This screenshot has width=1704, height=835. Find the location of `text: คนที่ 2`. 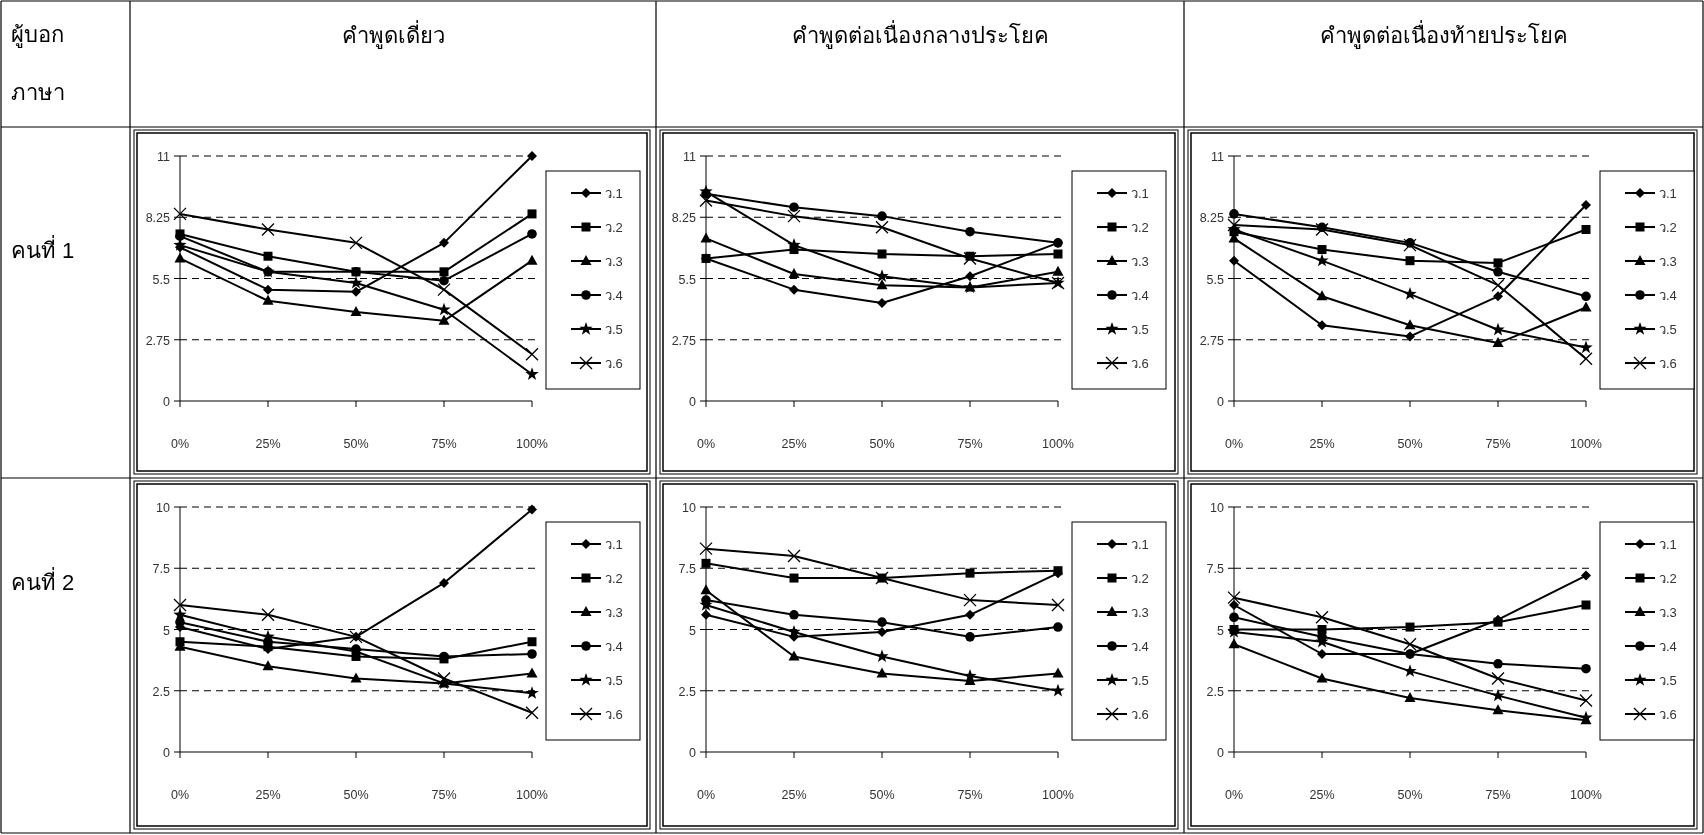

text: คนที่ 2 is located at coordinates (43, 581).